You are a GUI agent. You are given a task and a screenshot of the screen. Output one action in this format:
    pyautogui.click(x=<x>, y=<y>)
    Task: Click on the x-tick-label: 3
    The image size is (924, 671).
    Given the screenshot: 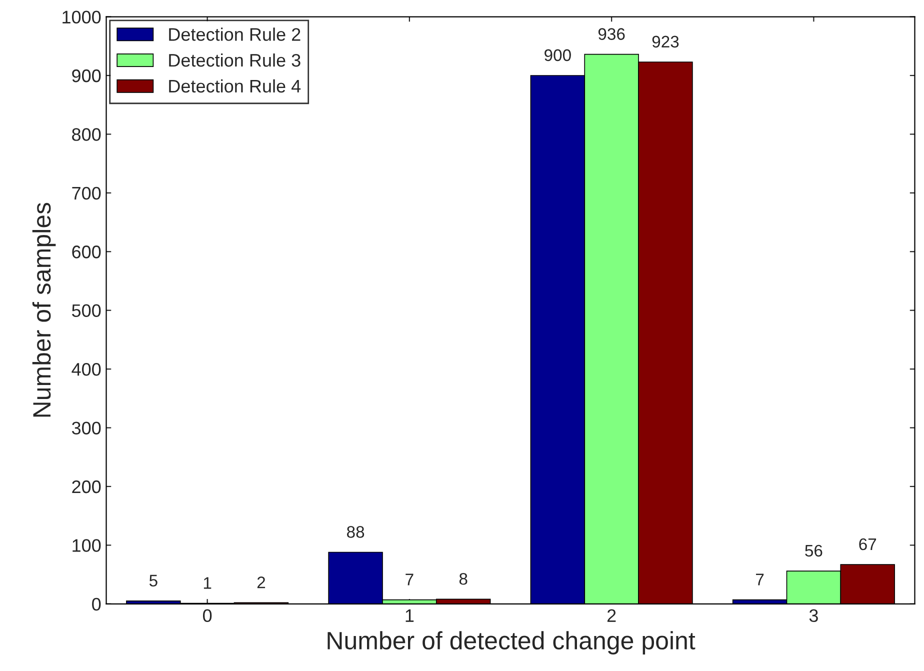 What is the action you would take?
    pyautogui.click(x=813, y=615)
    